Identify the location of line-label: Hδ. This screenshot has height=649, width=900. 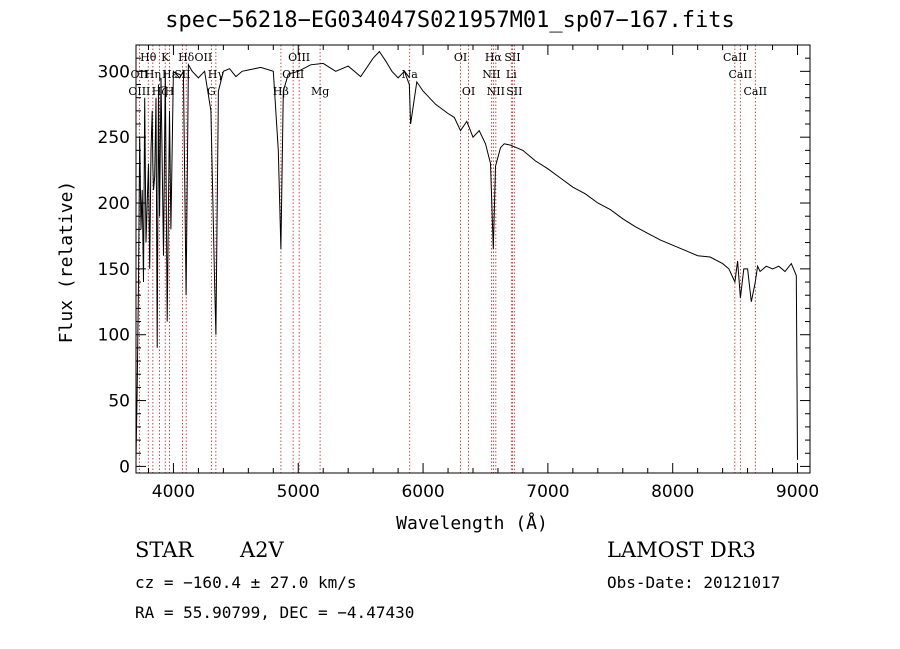
(186, 57).